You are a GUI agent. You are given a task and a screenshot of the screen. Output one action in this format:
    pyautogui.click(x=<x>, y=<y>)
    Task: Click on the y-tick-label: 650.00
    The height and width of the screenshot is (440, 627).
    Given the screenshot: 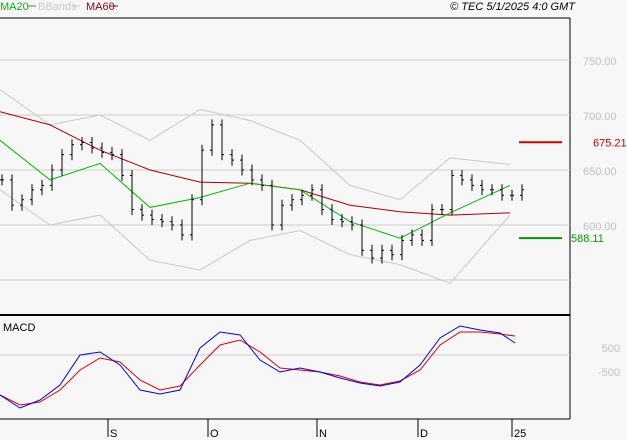 What is the action you would take?
    pyautogui.click(x=600, y=172)
    